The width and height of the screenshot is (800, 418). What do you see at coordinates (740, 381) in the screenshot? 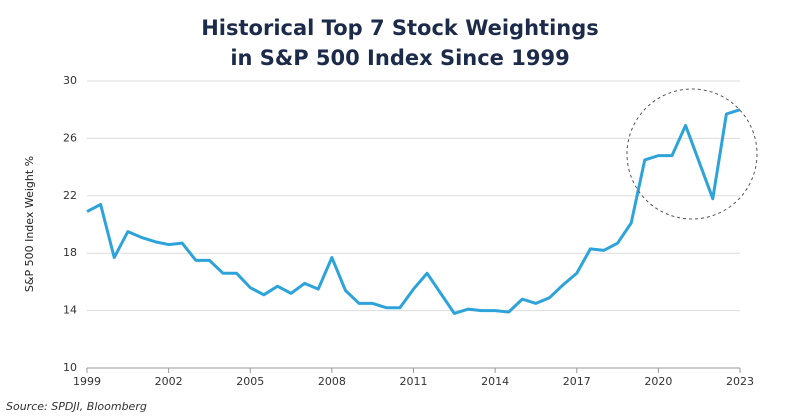
I see `x-tick-label: 2023` at bounding box center [740, 381].